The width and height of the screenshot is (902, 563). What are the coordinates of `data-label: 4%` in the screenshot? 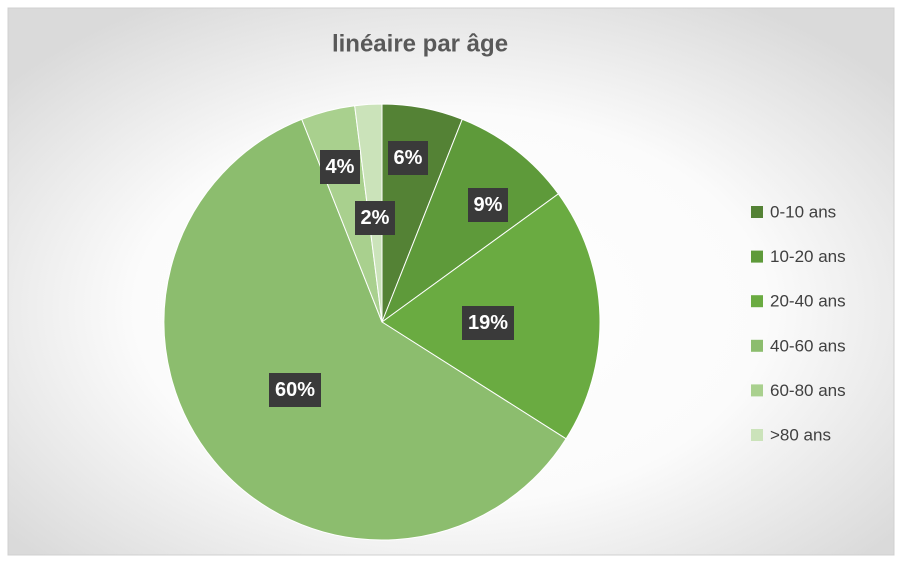 It's located at (340, 167).